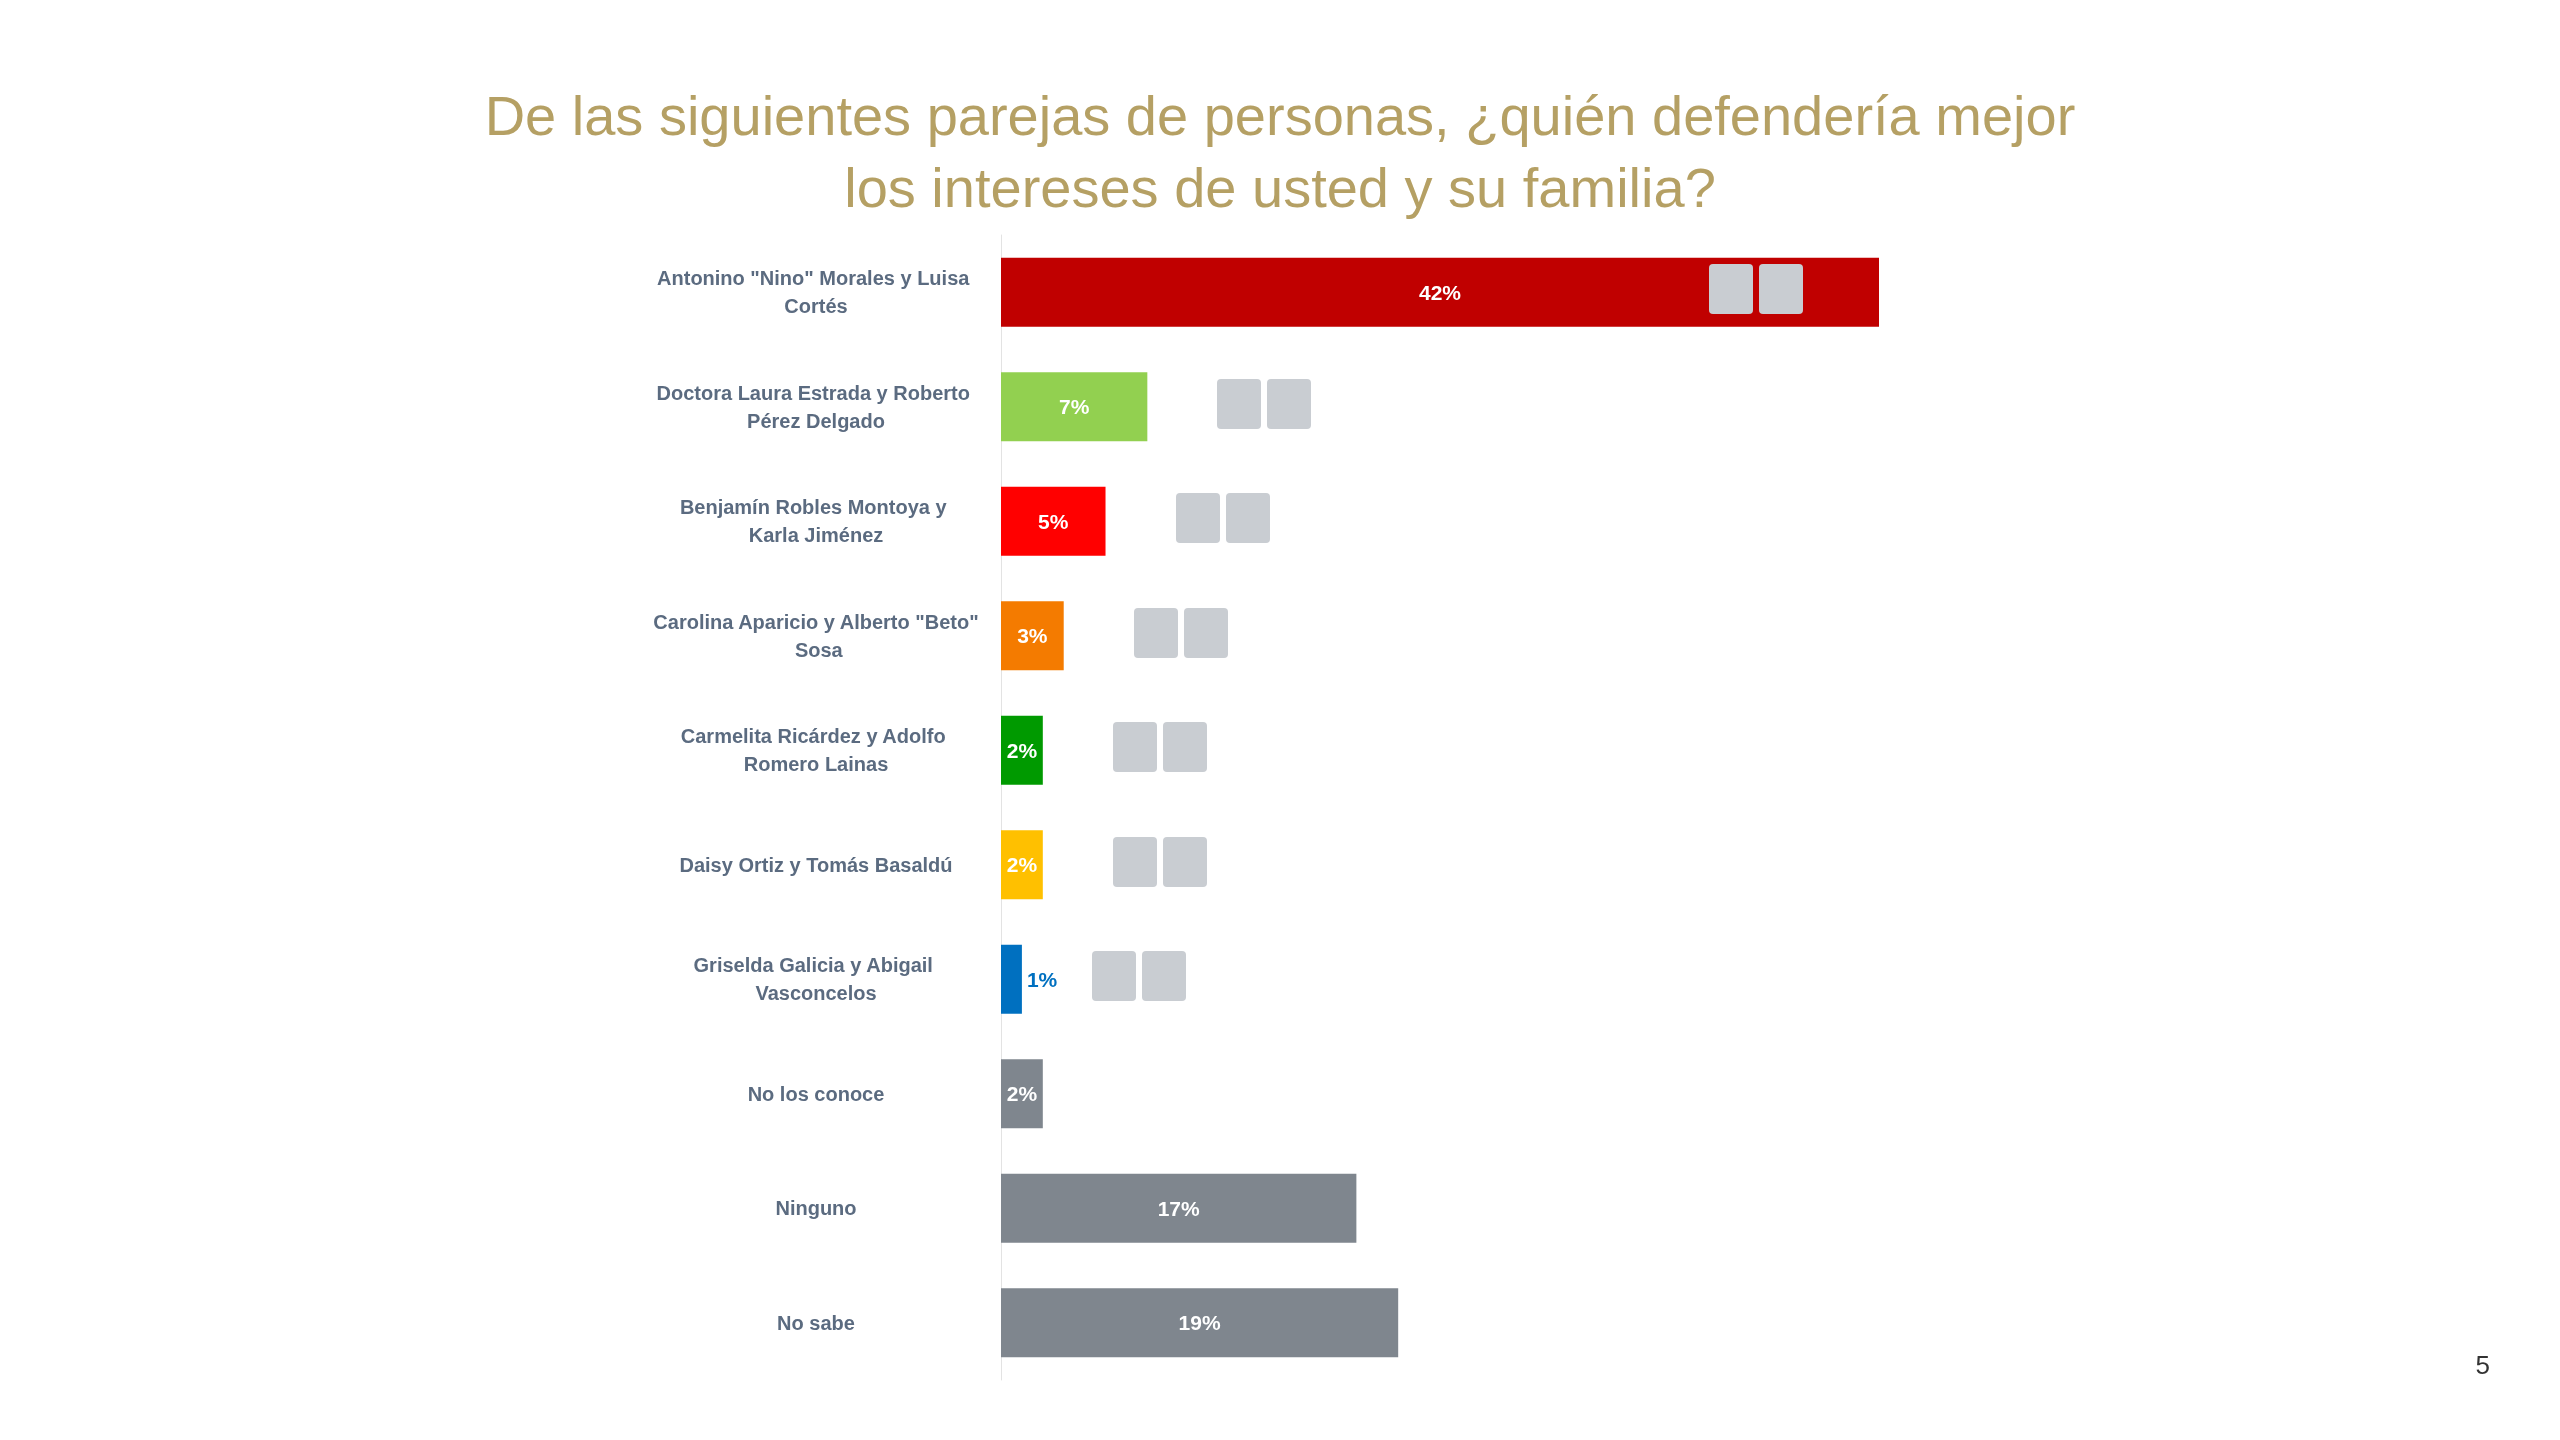 This screenshot has height=1440, width=2560. I want to click on data-label: 7%, so click(1074, 407).